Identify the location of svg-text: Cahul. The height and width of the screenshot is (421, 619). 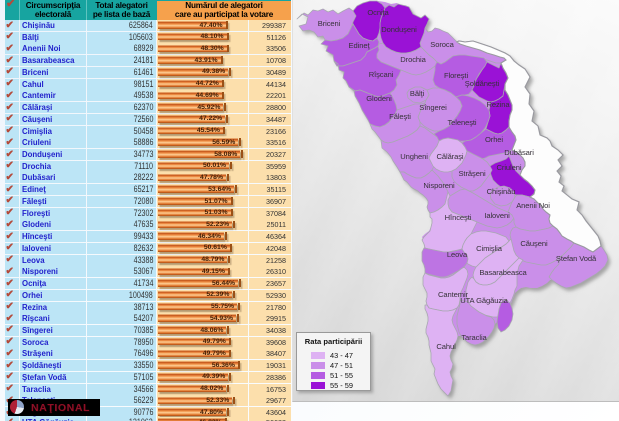
(446, 346).